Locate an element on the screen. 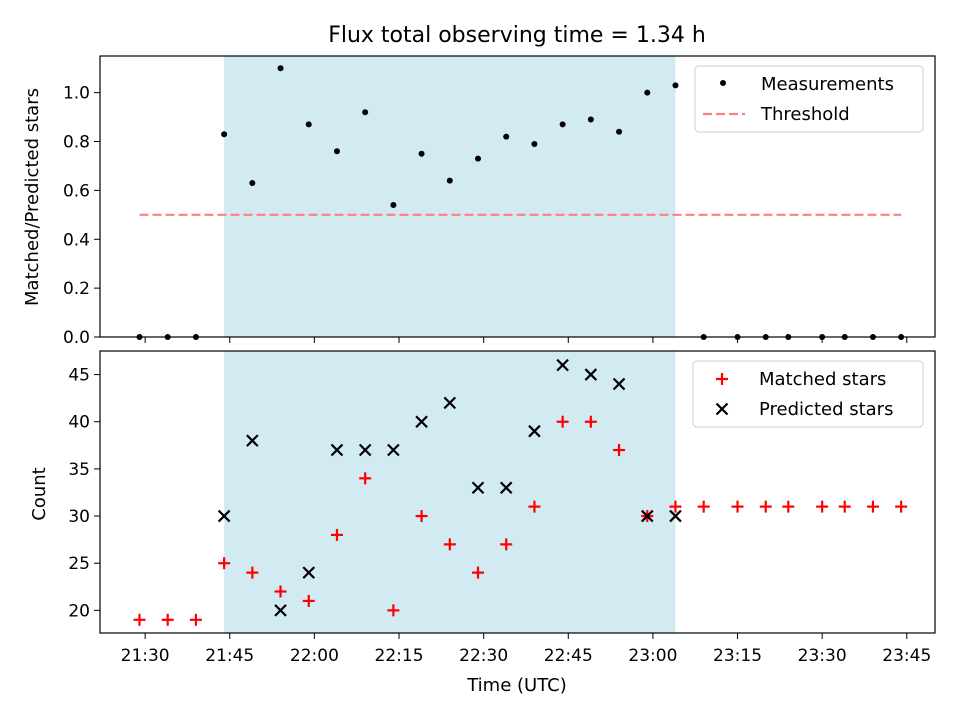  legend-matched-marker is located at coordinates (722, 379).